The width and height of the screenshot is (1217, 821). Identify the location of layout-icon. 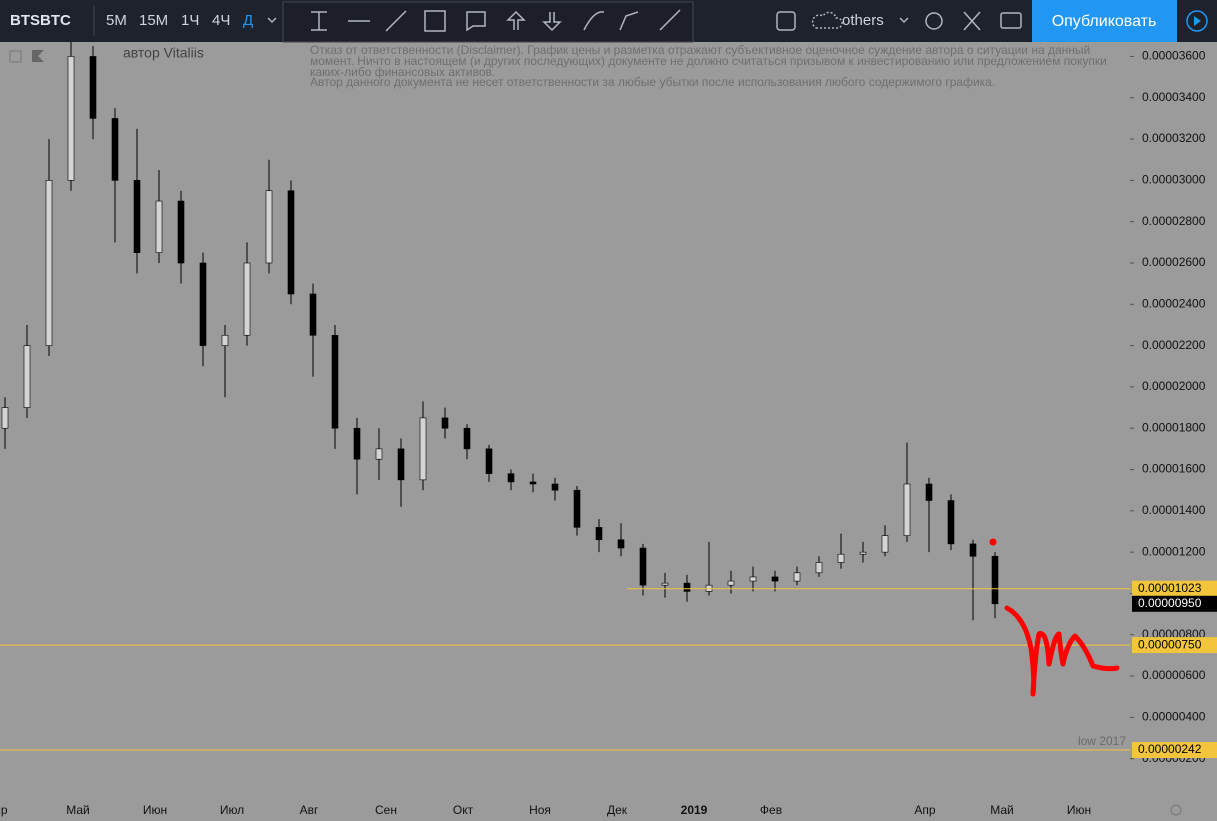
(786, 21).